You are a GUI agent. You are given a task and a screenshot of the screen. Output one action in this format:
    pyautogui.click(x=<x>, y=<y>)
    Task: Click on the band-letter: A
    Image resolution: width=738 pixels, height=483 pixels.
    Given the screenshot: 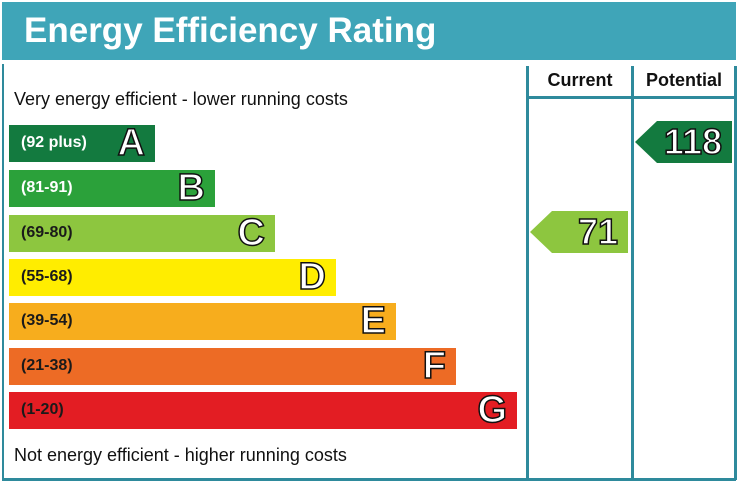 What is the action you would take?
    pyautogui.click(x=131, y=143)
    